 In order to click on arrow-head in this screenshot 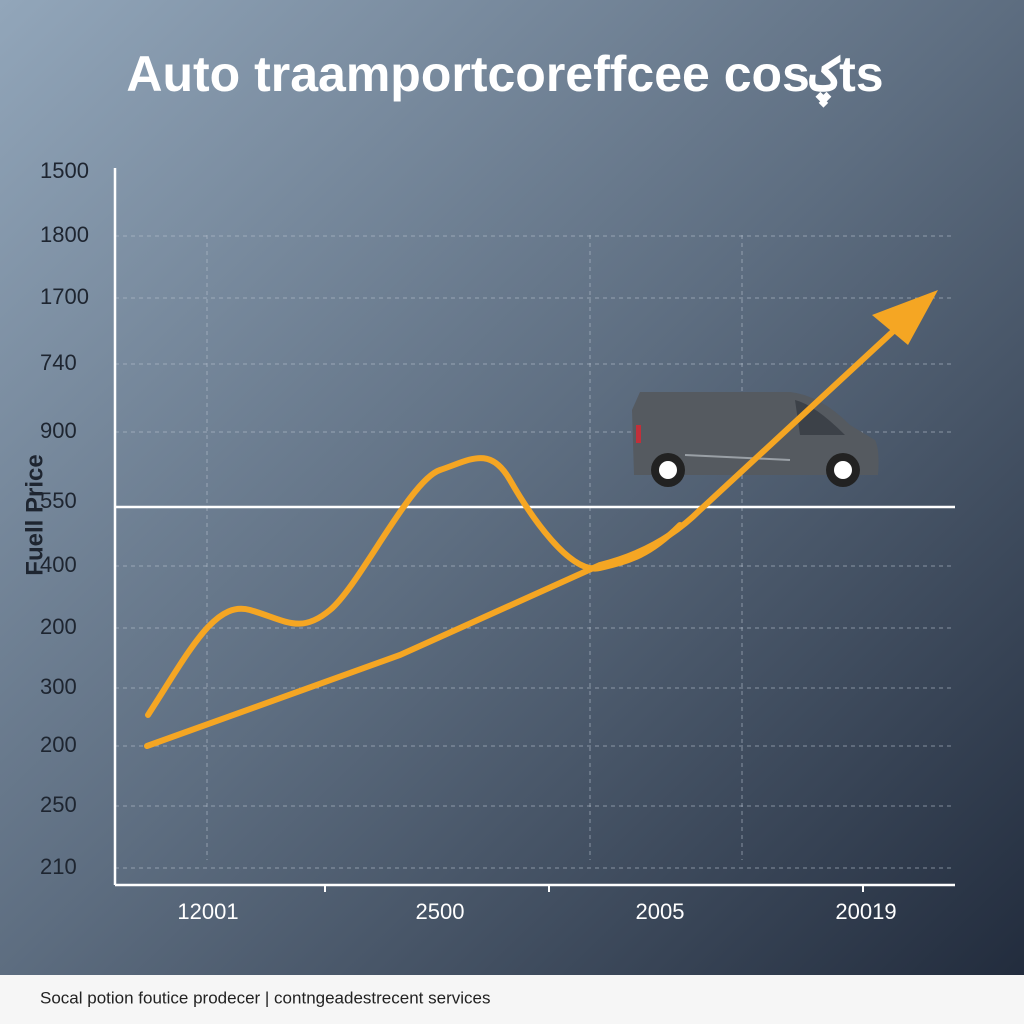, I will do `click(905, 317)`.